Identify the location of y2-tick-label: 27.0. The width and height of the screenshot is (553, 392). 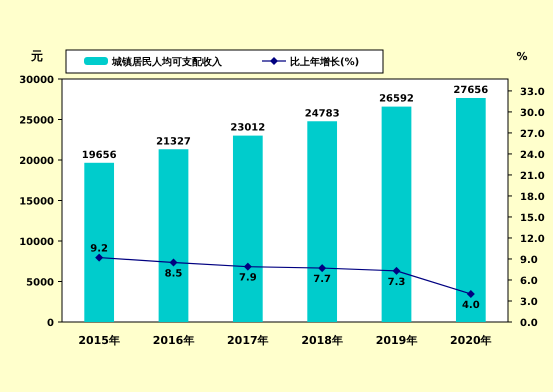
(532, 134).